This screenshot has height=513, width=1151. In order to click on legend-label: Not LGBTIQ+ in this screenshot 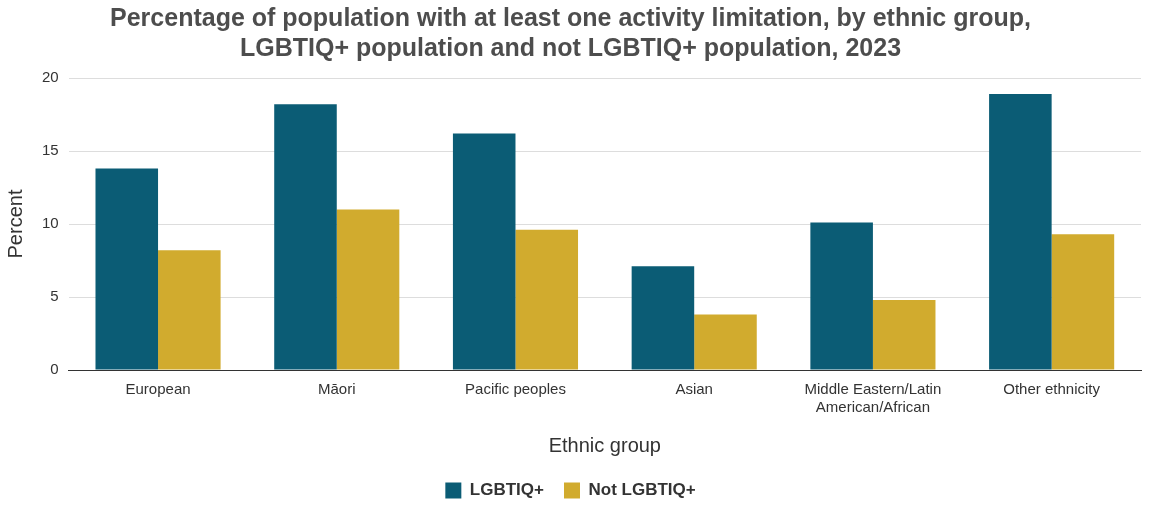, I will do `click(642, 490)`.